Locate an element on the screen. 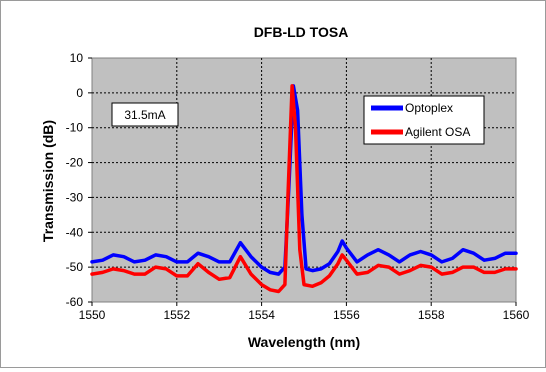 The width and height of the screenshot is (546, 372). chart-title: DFB-LD TOSA is located at coordinates (301, 32).